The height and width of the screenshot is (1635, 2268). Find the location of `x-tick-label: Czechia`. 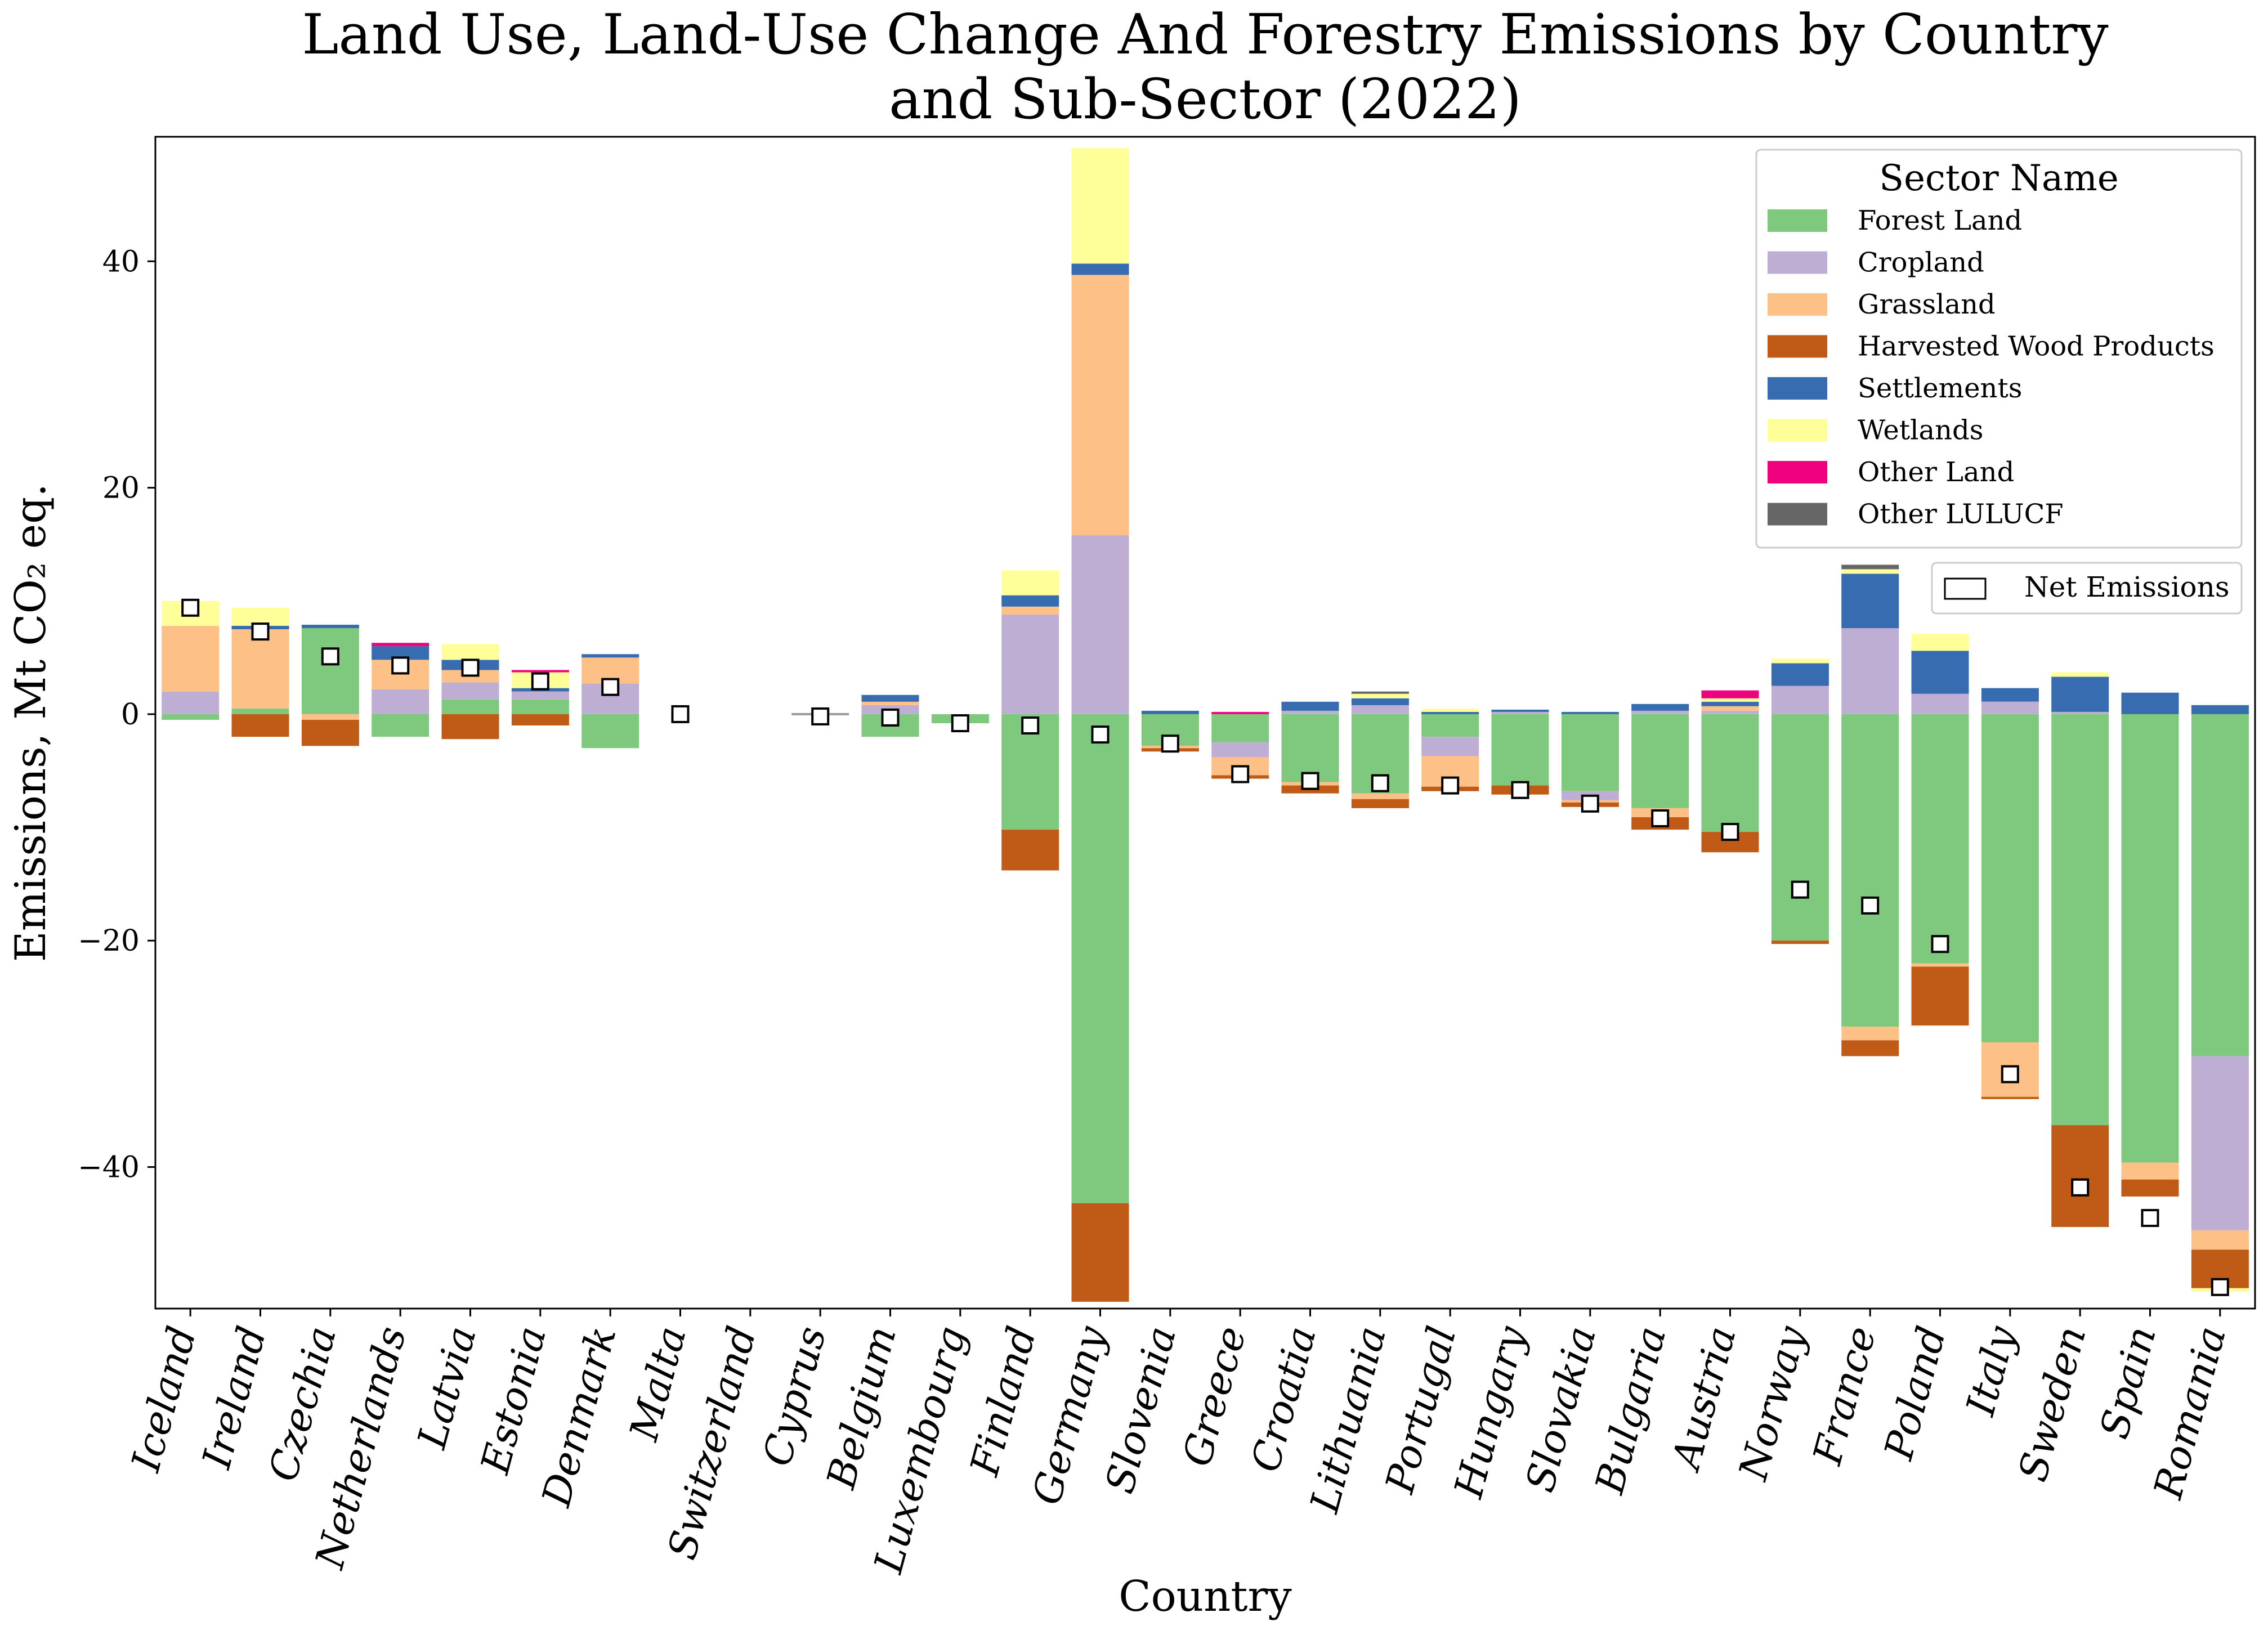

x-tick-label: Czechia is located at coordinates (302, 1404).